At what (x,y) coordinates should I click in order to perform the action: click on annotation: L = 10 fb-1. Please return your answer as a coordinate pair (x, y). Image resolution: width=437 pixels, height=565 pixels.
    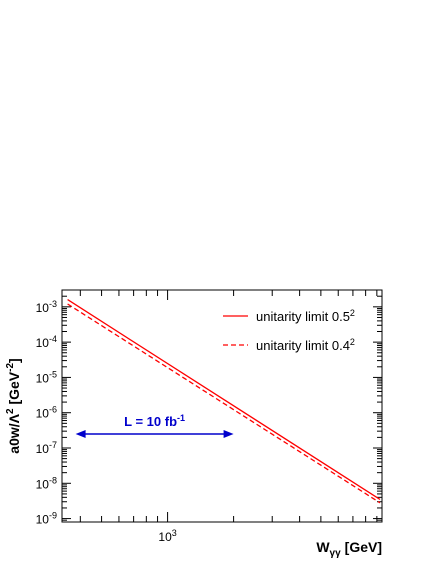
    Looking at the image, I should click on (154, 425).